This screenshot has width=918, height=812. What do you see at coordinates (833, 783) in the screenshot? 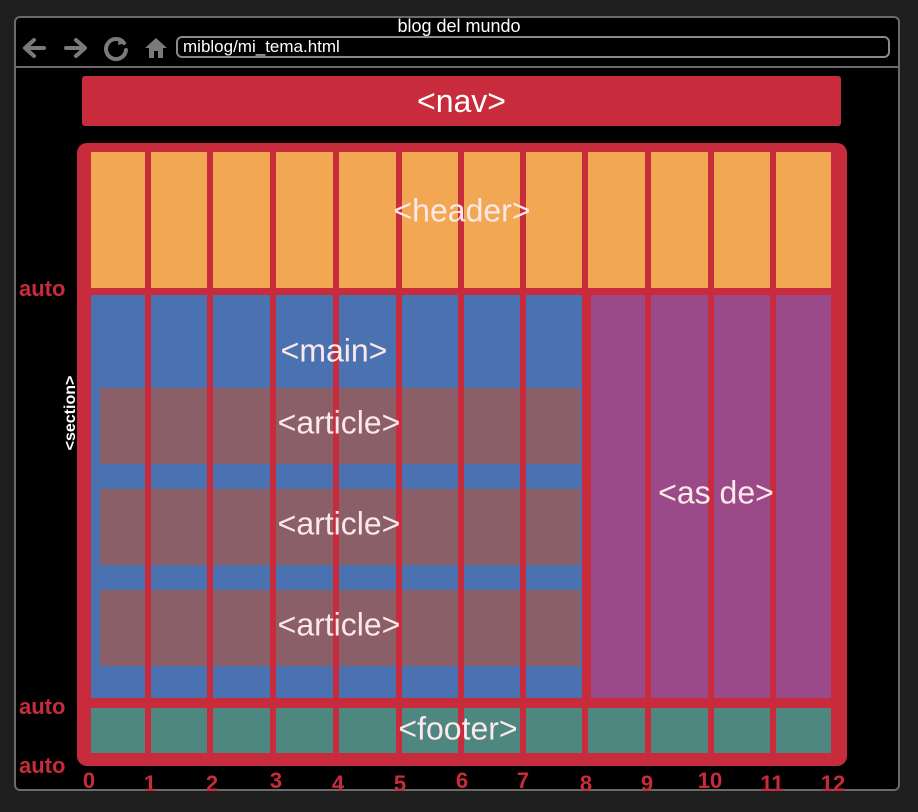
I see `column-line-number: 12` at bounding box center [833, 783].